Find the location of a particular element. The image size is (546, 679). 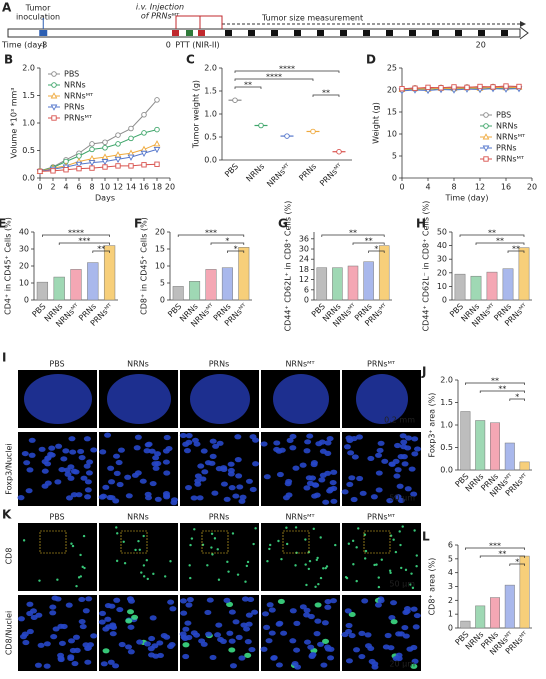

stain-label: CD8 is located at coordinates (9, 556).